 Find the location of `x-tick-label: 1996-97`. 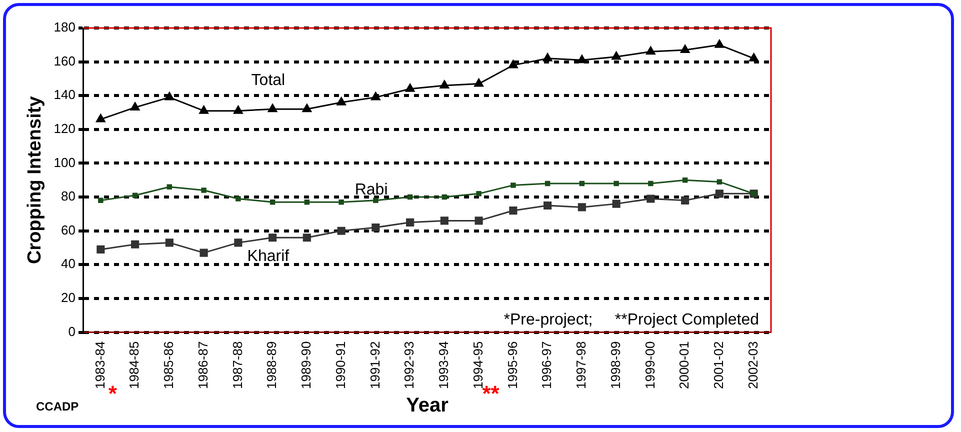

x-tick-label: 1996-97 is located at coordinates (546, 365).